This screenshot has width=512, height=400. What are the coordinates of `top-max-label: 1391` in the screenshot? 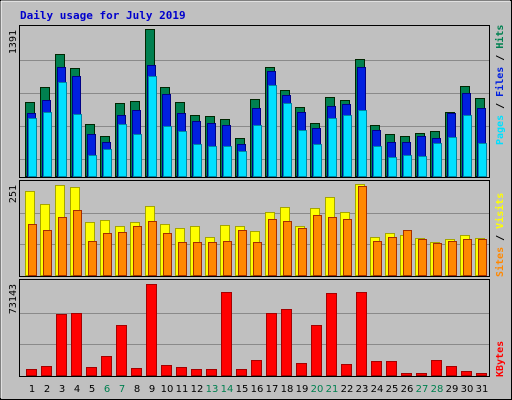 It's located at (13, 42).